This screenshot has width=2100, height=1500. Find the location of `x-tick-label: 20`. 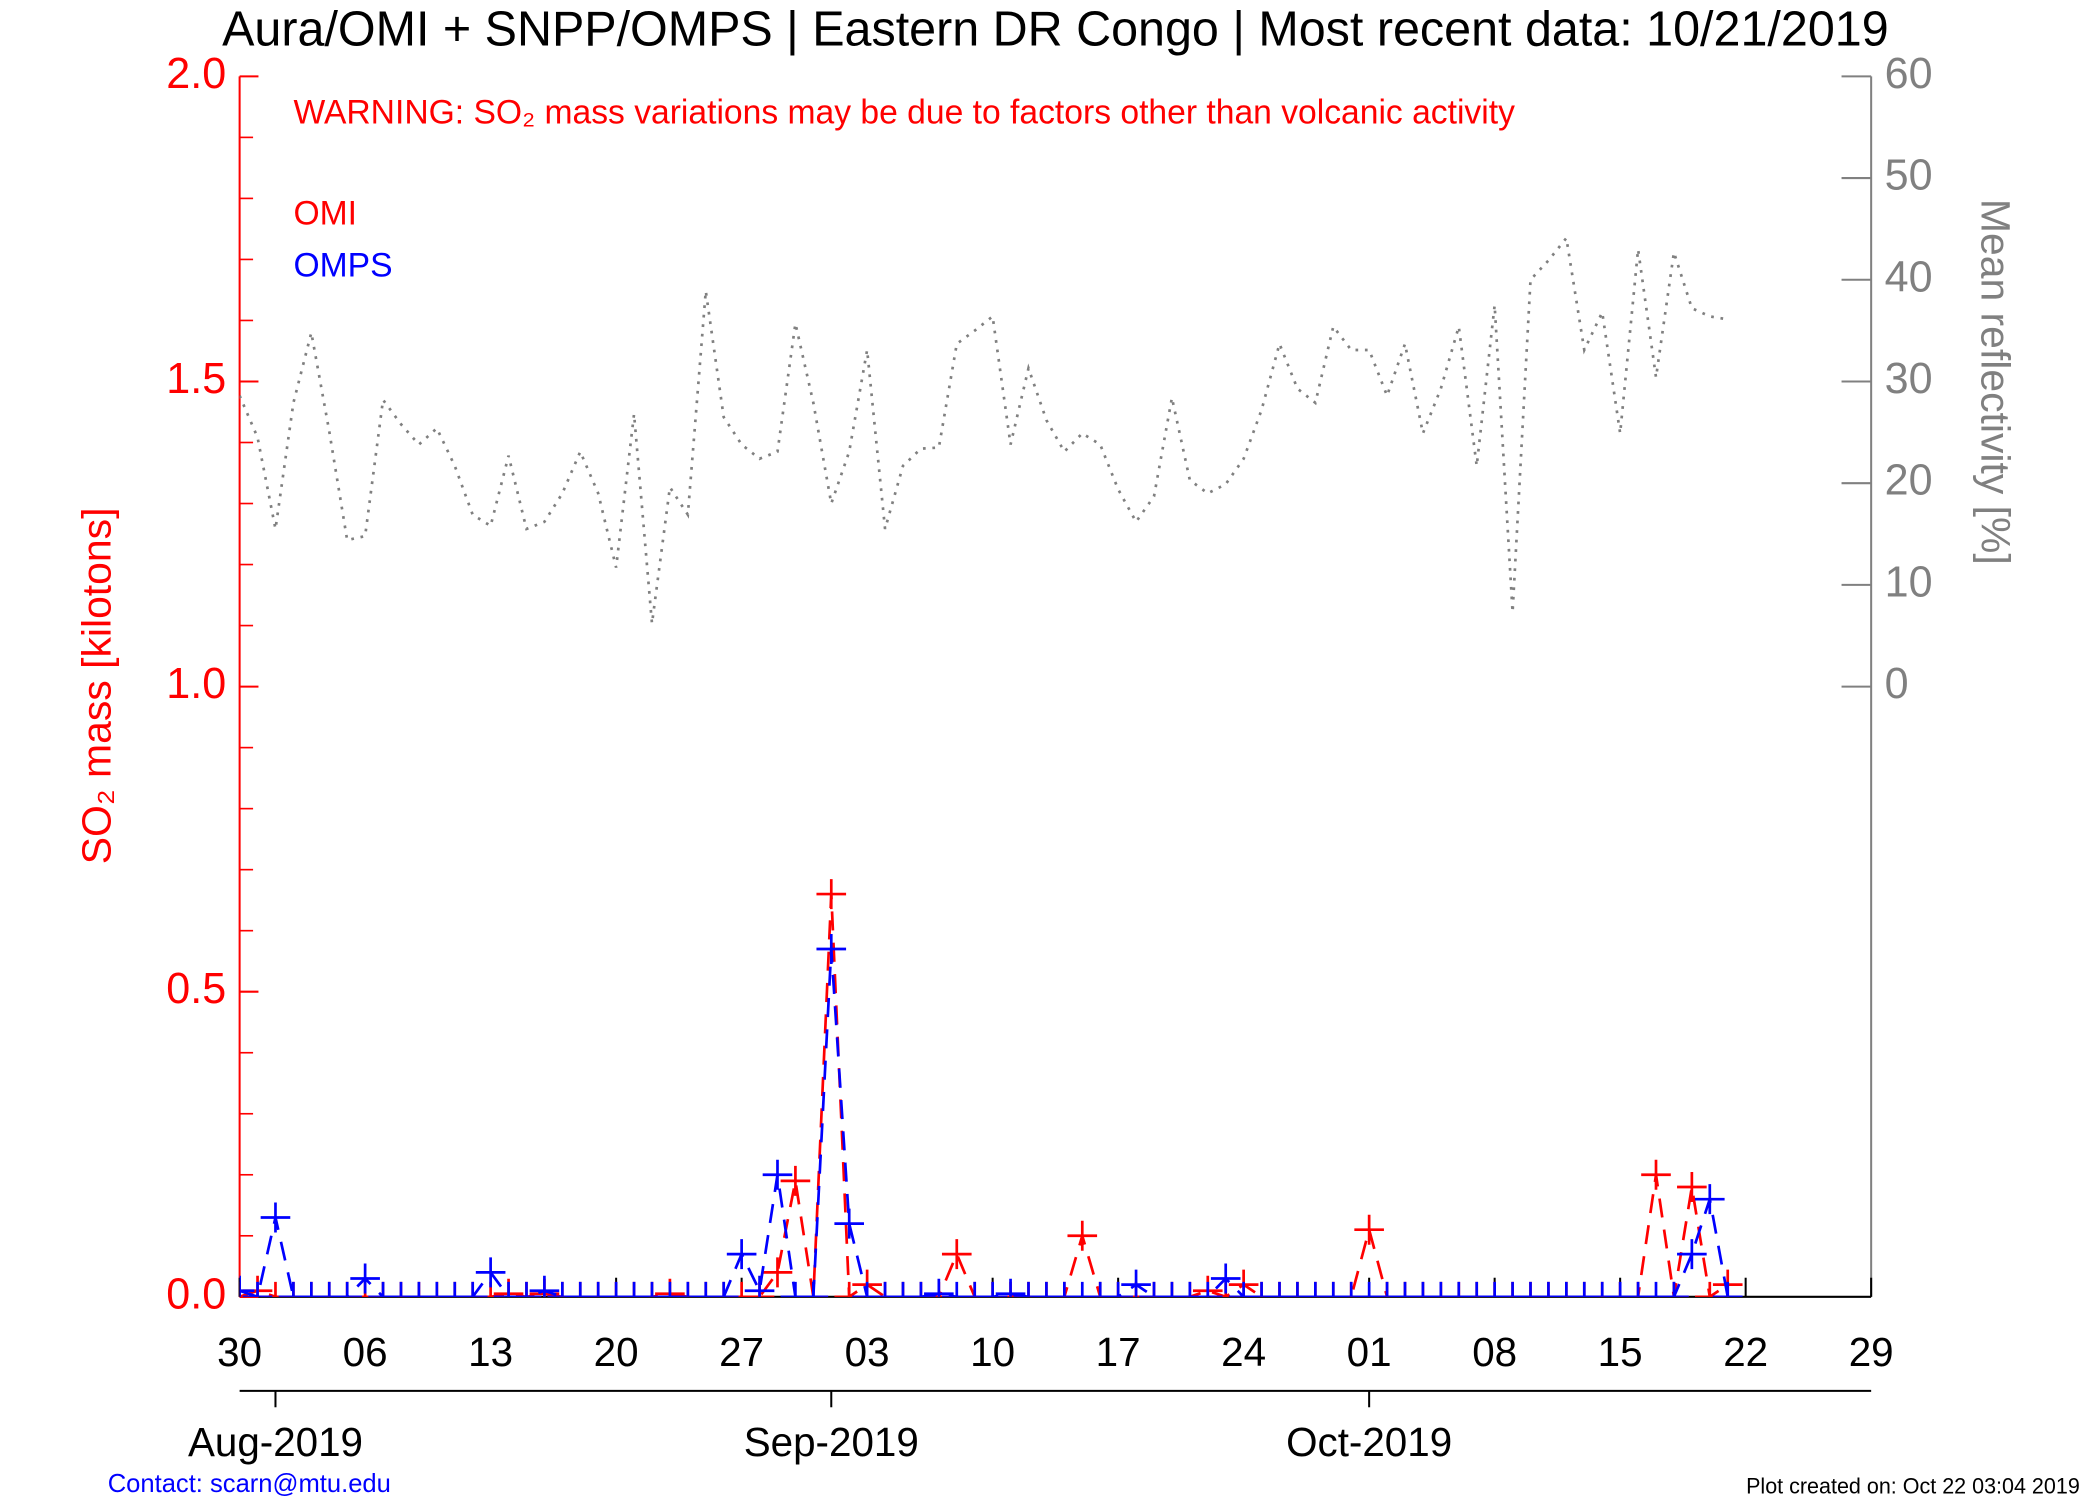

x-tick-label: 20 is located at coordinates (616, 1352).